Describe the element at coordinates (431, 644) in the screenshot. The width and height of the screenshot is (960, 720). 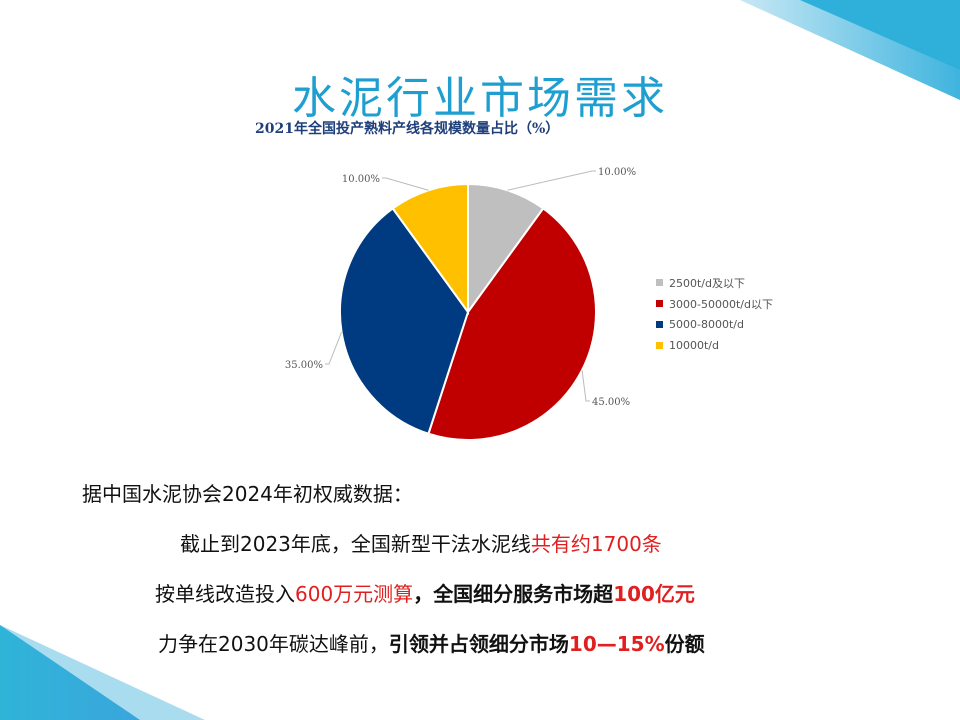
I see `text-line-4: 力争在2030年碳达峰前，引领并占领细分市场10—15%份额` at that location.